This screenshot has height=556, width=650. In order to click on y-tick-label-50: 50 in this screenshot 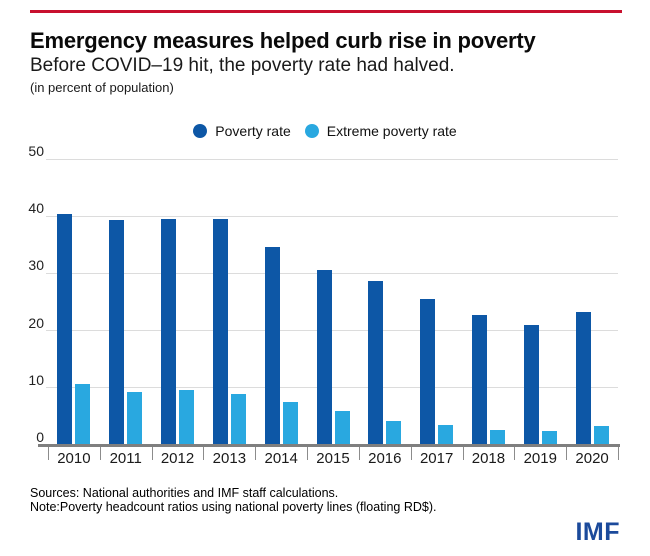, I will do `click(36, 151)`.